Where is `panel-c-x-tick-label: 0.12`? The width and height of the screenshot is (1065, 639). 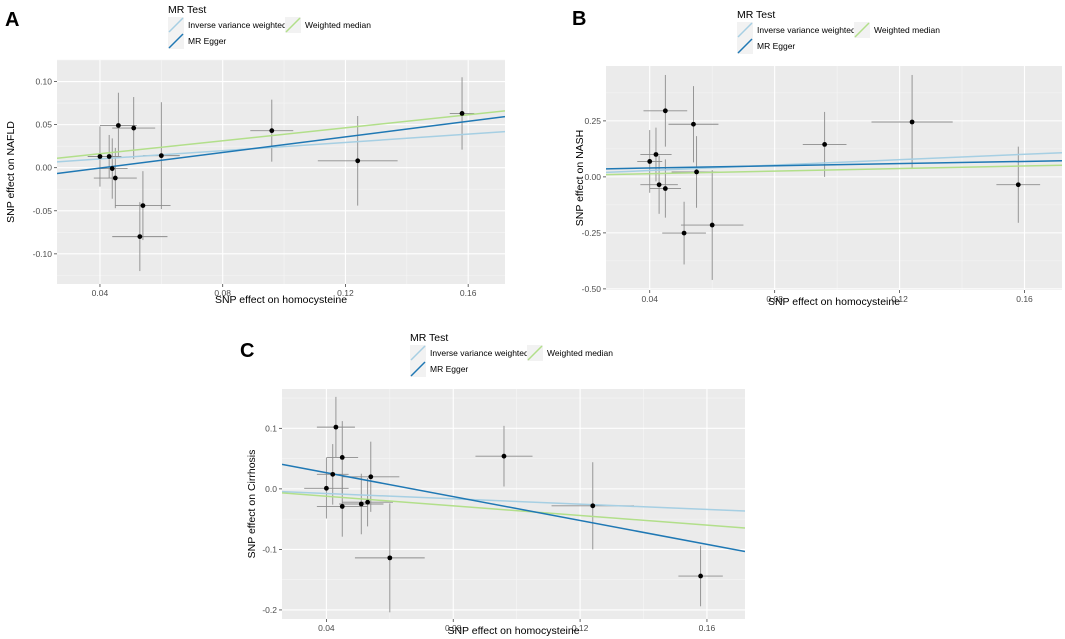
panel-c-x-tick-label: 0.12 is located at coordinates (580, 628).